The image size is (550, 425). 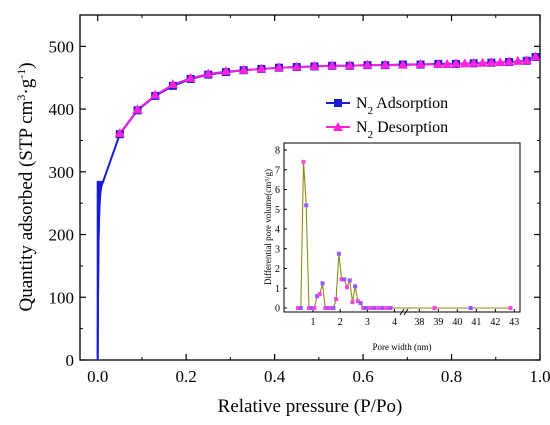 I want to click on legend-desorption-pre: N, so click(x=362, y=127).